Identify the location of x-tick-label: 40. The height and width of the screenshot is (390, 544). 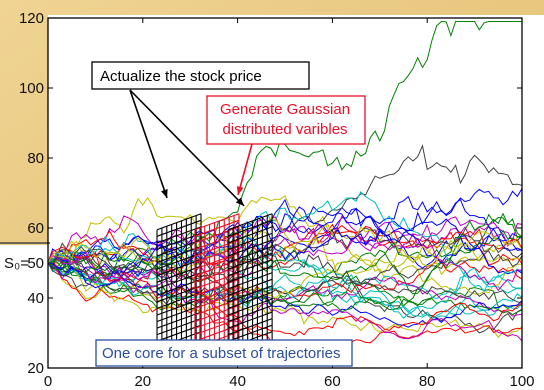
(237, 381).